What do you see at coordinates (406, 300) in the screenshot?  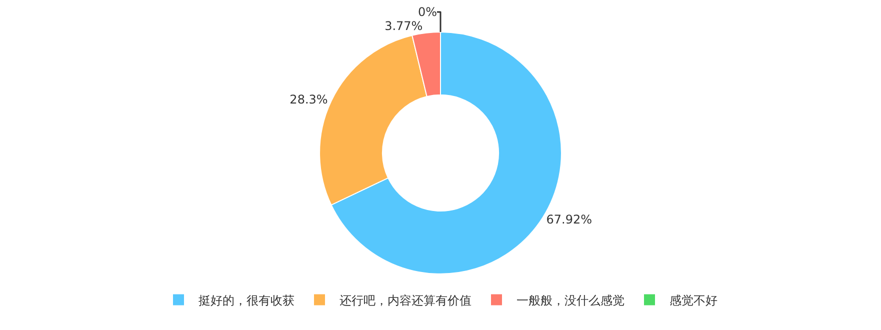 I see `legend-label: 还行吧，内容还算有价值` at bounding box center [406, 300].